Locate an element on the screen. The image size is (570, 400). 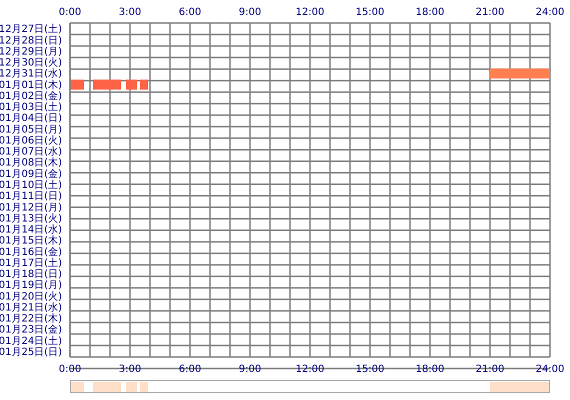
x2-tick-label: 9:00 is located at coordinates (250, 12).